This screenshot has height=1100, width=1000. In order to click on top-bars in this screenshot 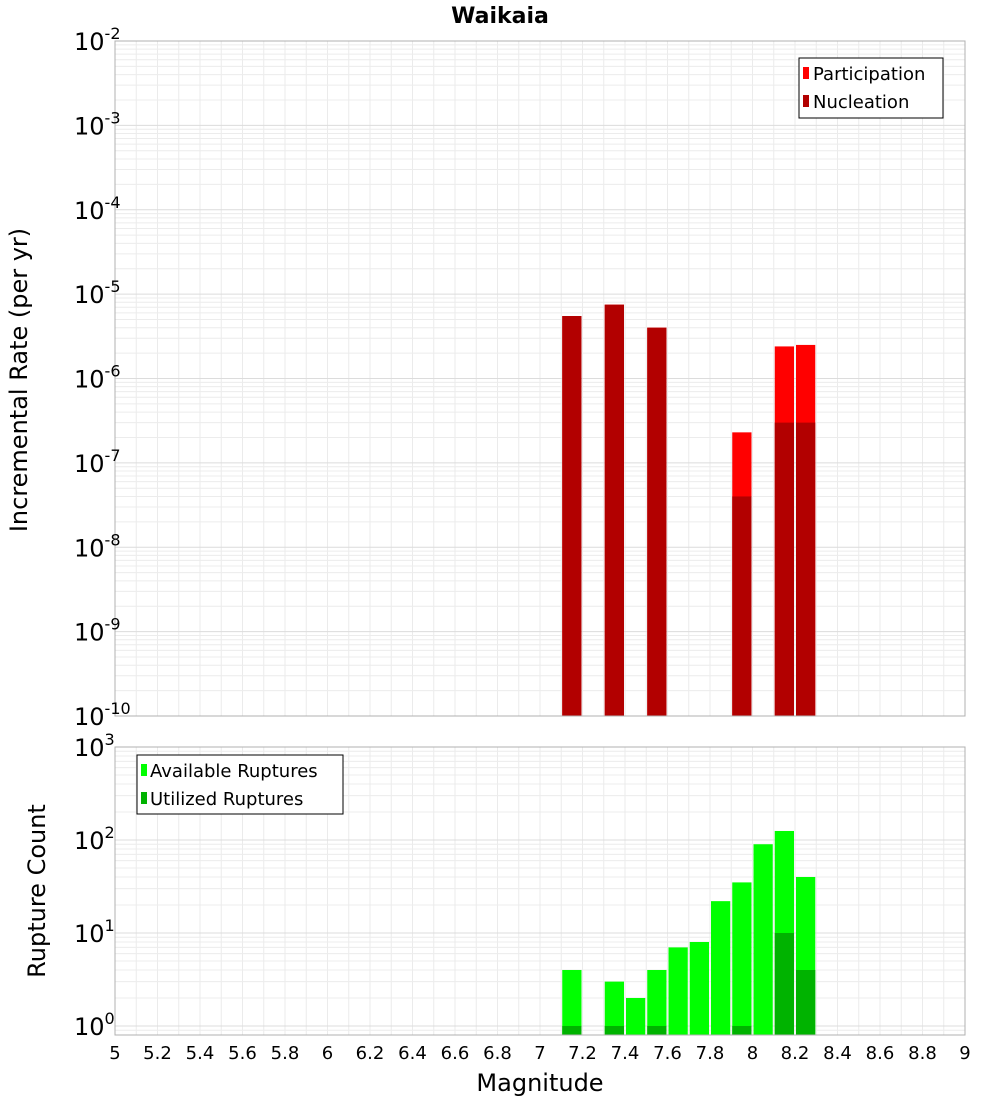, I will do `click(689, 510)`.